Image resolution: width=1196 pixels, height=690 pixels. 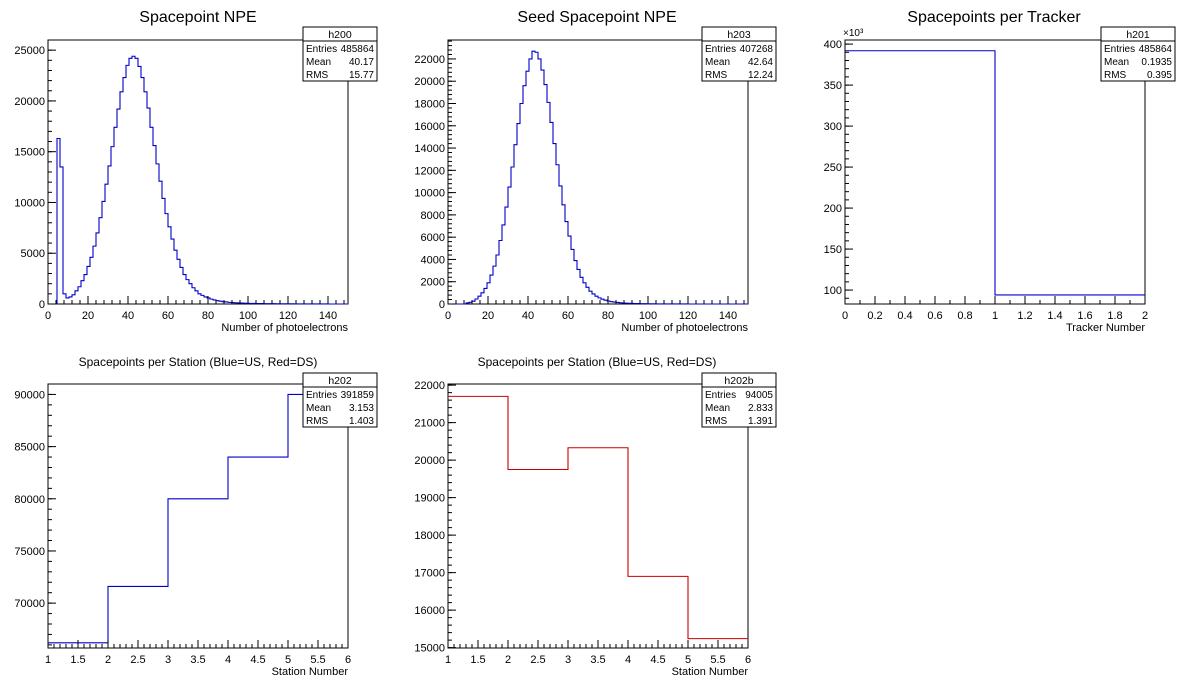 I want to click on y-tick-label: 19000, so click(x=429, y=499).